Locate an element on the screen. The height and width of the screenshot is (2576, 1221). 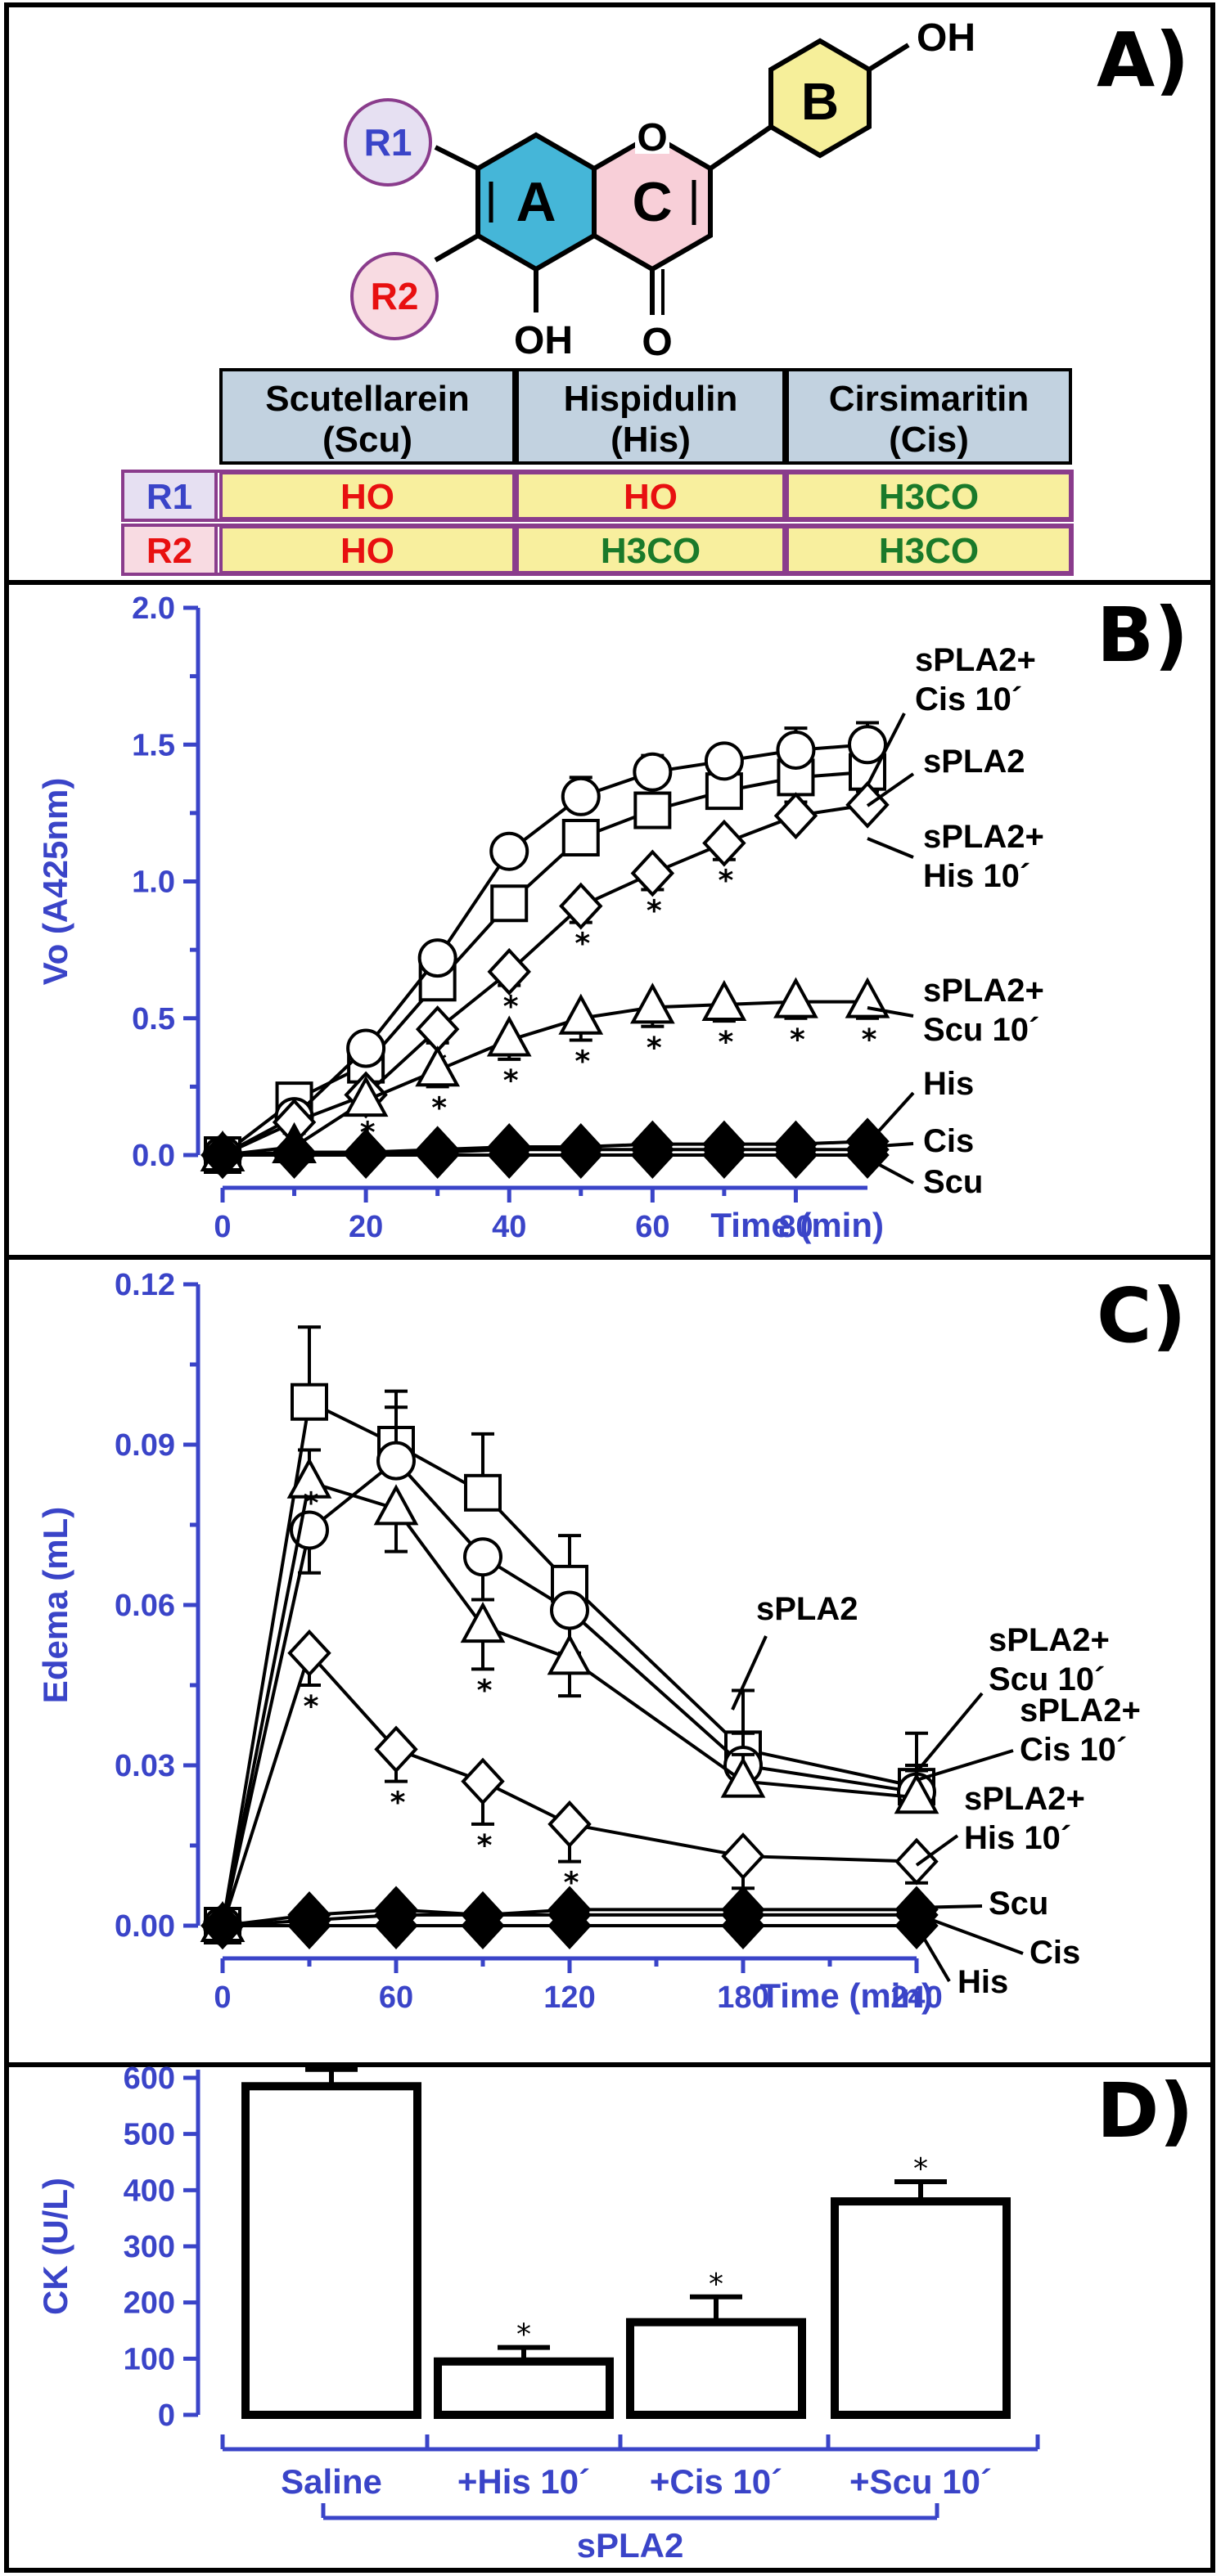
y-tick-label: 2.0 is located at coordinates (153, 609).